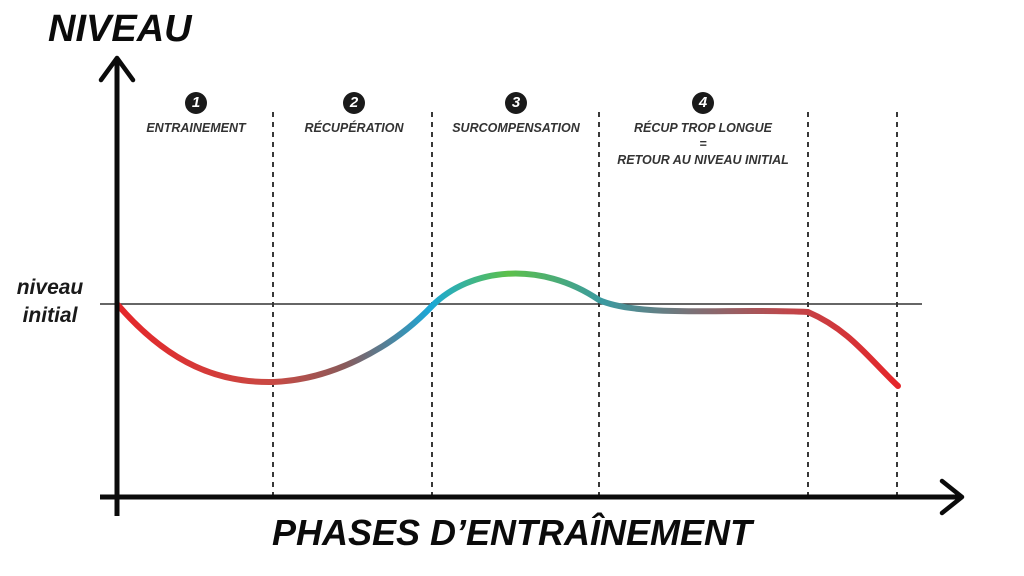 The width and height of the screenshot is (1024, 576). I want to click on baseline-label-line-2: initial, so click(50, 315).